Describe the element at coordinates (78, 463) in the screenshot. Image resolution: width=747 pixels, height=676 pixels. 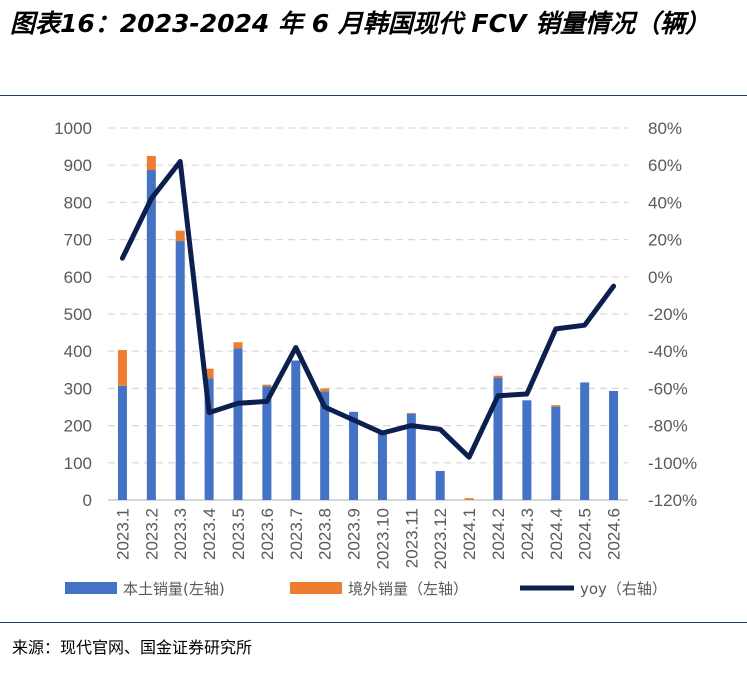
I see `y-left-tick-label: 100` at that location.